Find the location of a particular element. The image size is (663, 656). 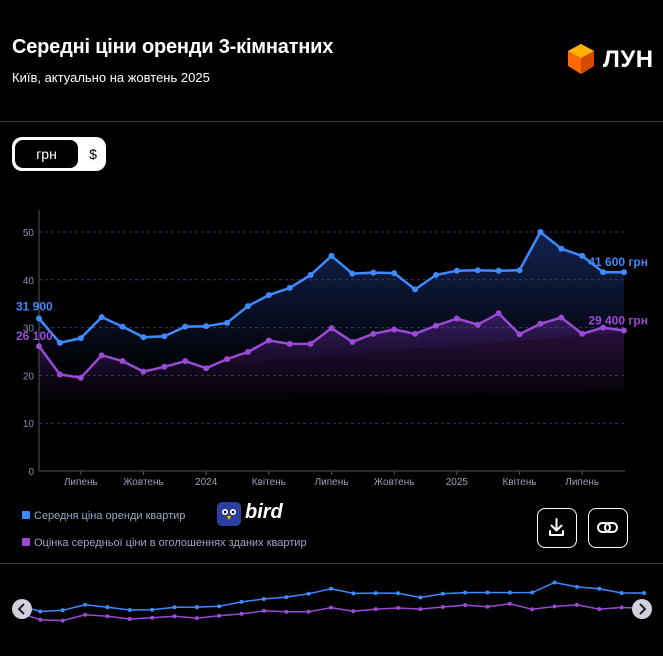

page-subtitle: Київ, актуально на жовтень 2025 is located at coordinates (111, 77).